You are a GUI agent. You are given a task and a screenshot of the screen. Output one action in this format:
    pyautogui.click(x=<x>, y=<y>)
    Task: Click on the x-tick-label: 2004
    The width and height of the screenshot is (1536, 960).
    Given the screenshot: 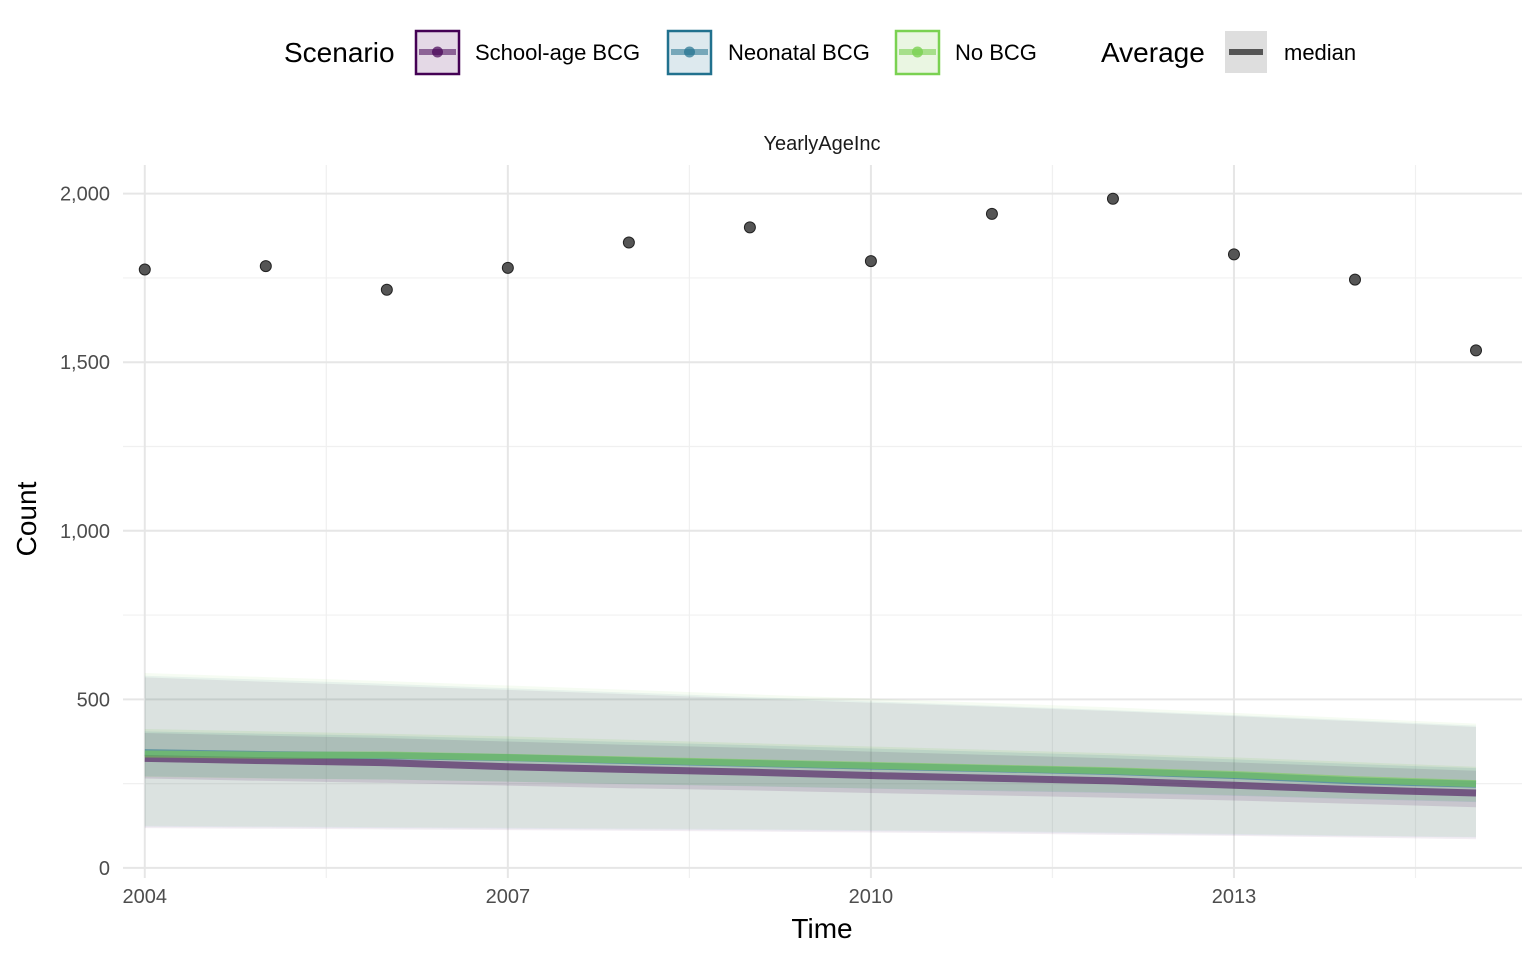 What is the action you would take?
    pyautogui.click(x=145, y=897)
    